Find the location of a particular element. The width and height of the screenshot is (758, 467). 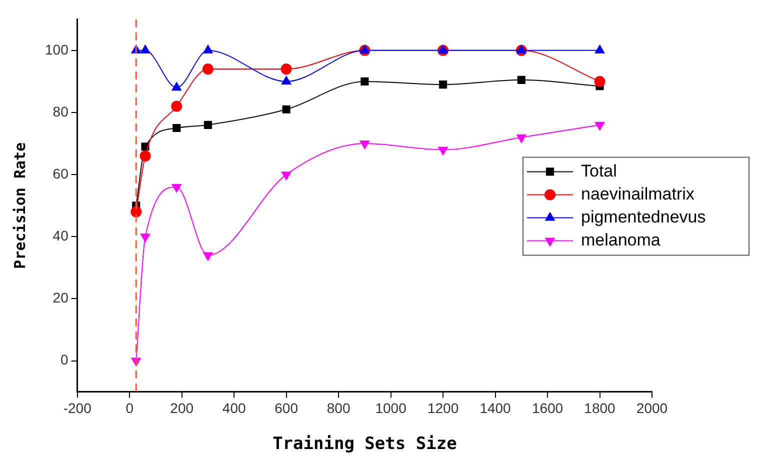

x-tick-label: 2000 is located at coordinates (652, 408).